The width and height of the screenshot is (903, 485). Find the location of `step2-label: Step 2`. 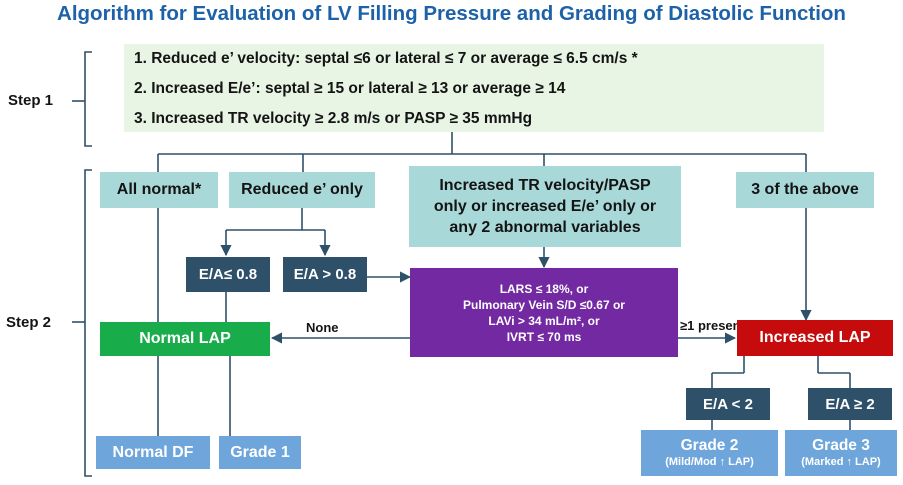

step2-label: Step 2 is located at coordinates (29, 322).